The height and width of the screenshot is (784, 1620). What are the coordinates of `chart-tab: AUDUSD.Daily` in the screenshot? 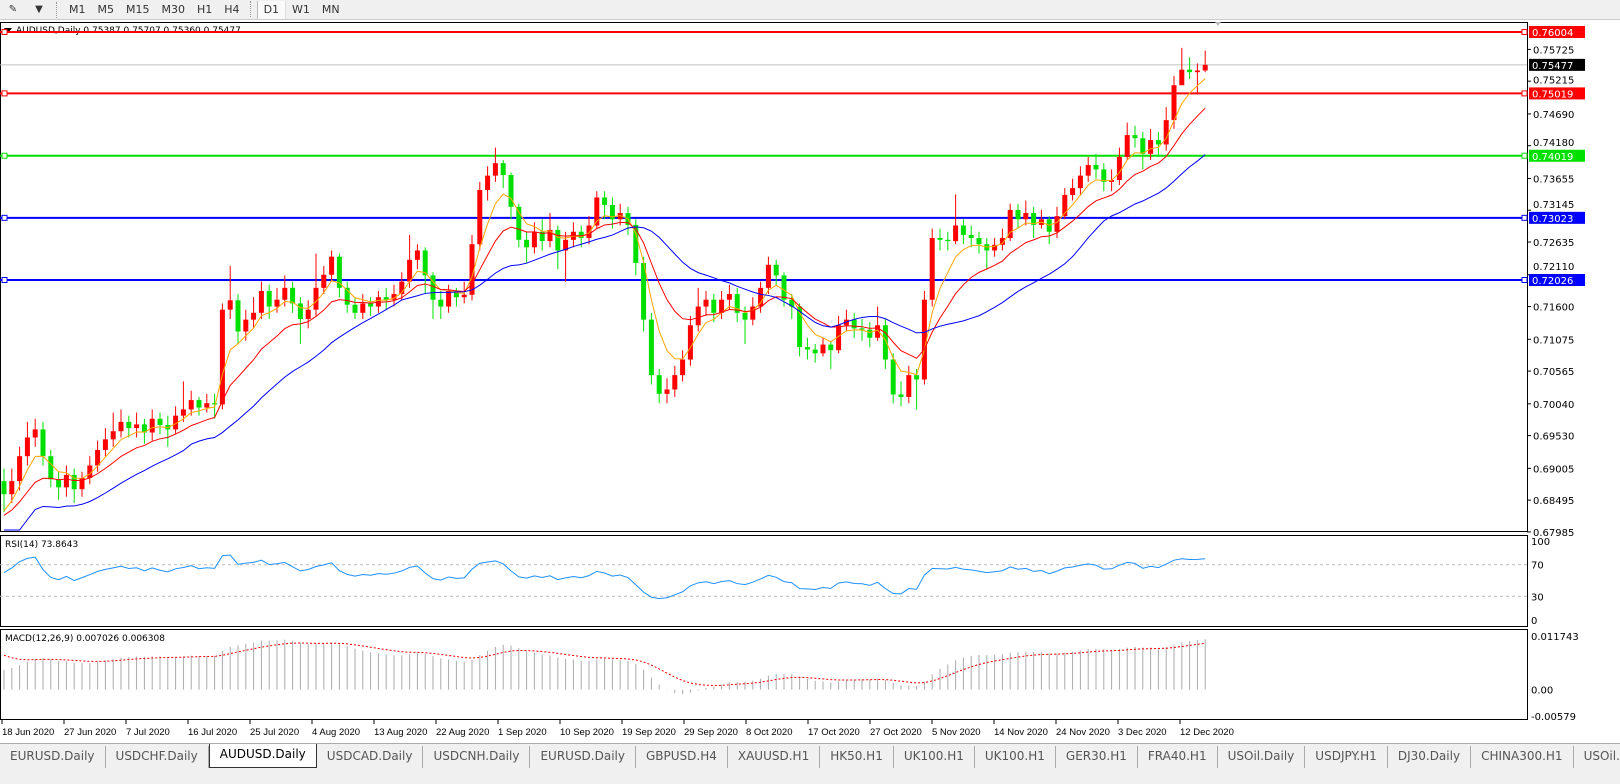 It's located at (262, 756).